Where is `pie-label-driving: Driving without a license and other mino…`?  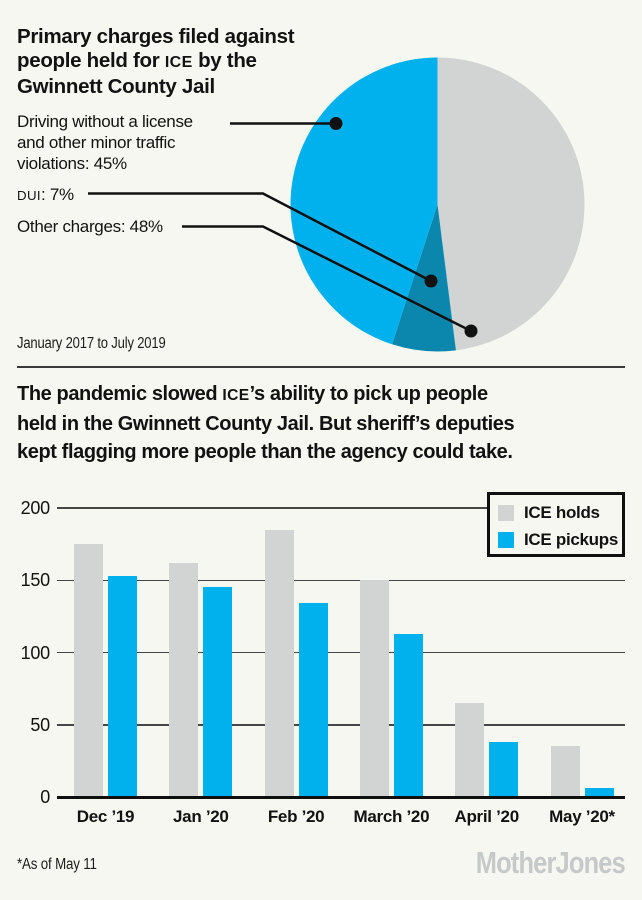
pie-label-driving: Driving without a license and other mino… is located at coordinates (105, 142).